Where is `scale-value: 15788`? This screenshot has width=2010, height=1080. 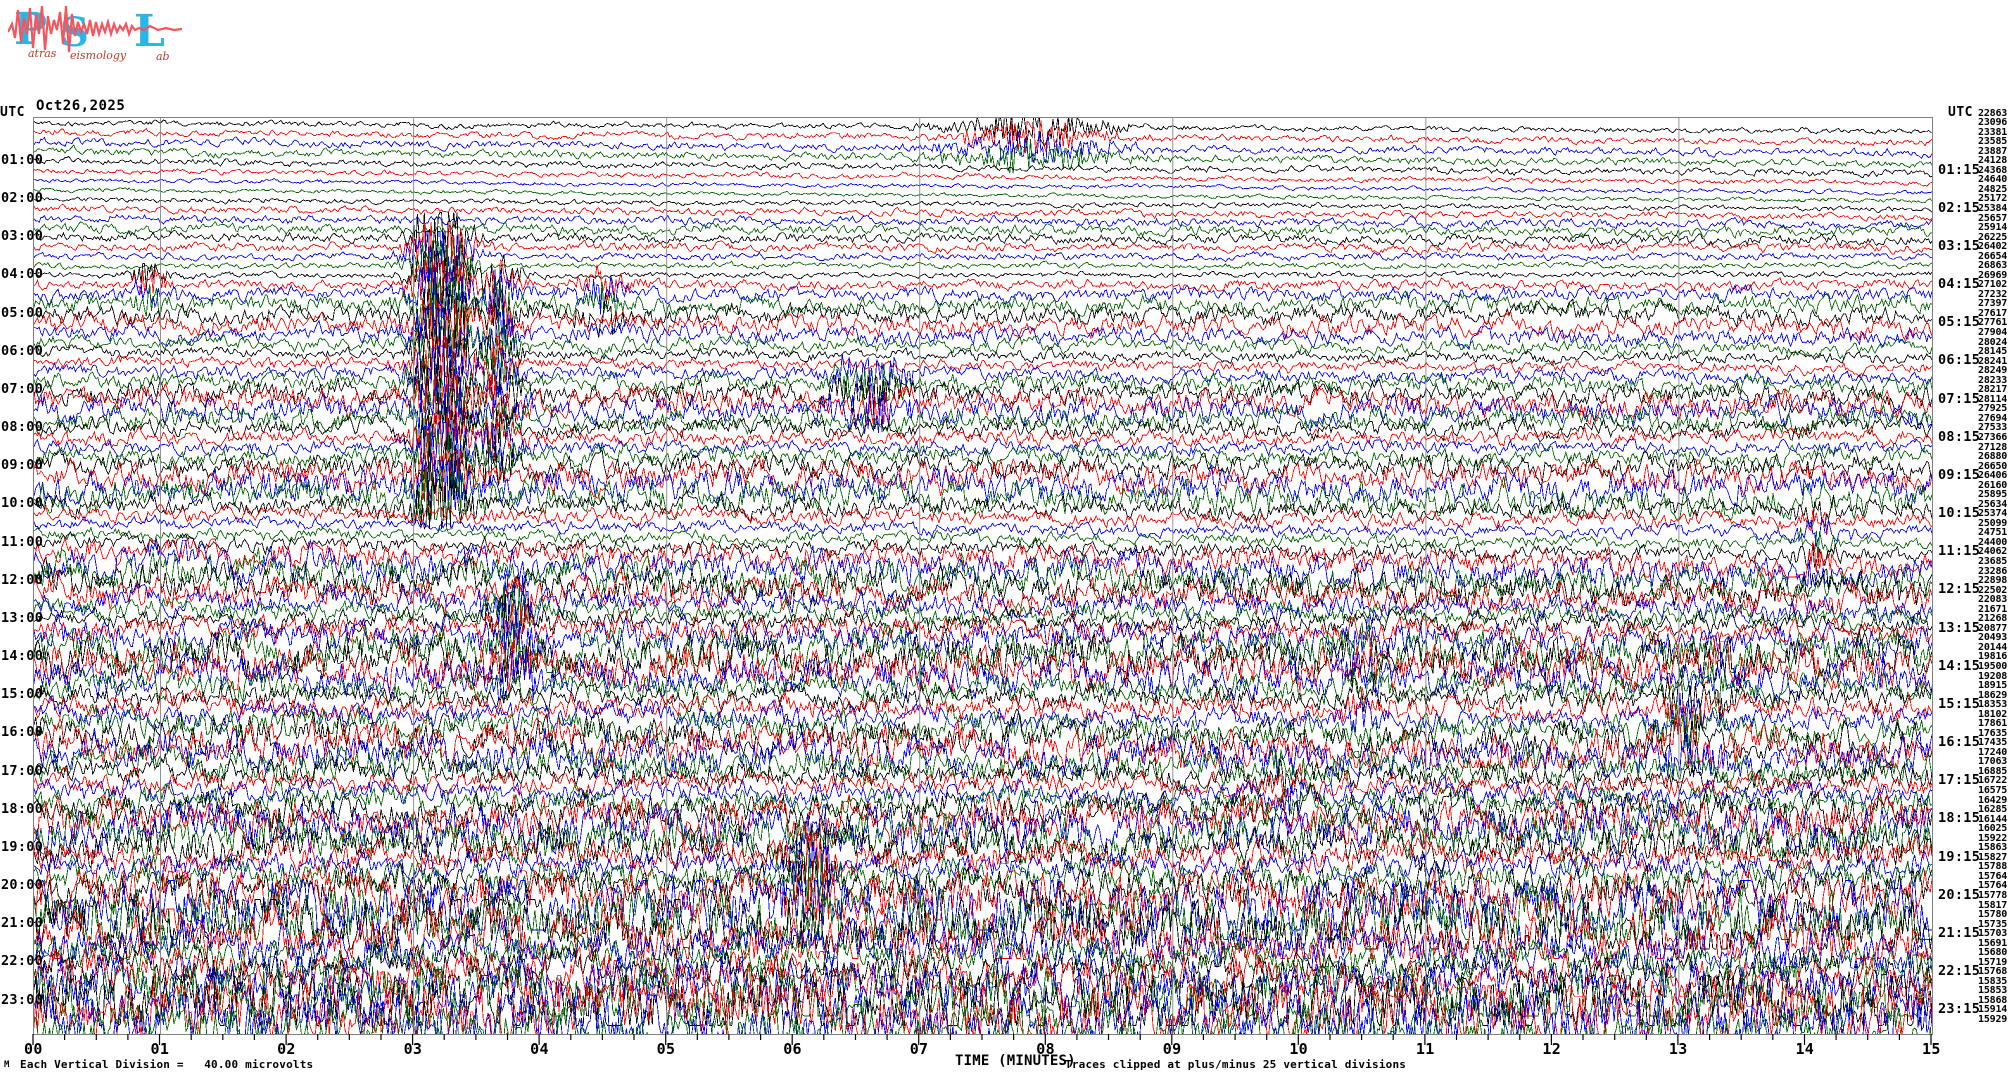
scale-value: 15788 is located at coordinates (1993, 867).